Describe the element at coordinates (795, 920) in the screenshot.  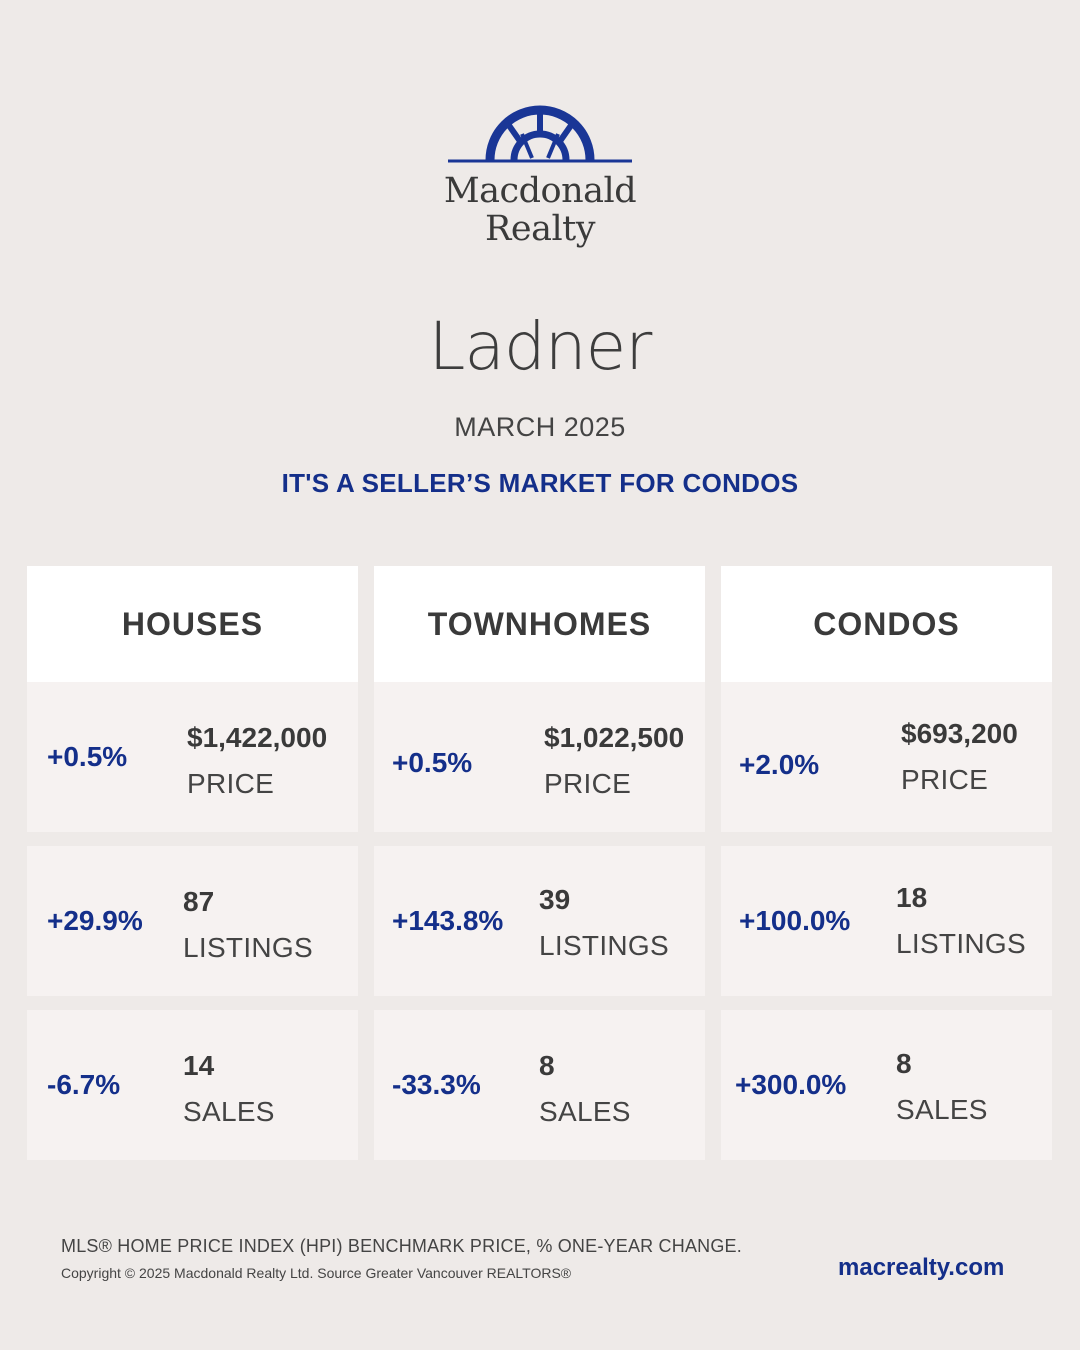
I see `change-percent: +100.0%` at that location.